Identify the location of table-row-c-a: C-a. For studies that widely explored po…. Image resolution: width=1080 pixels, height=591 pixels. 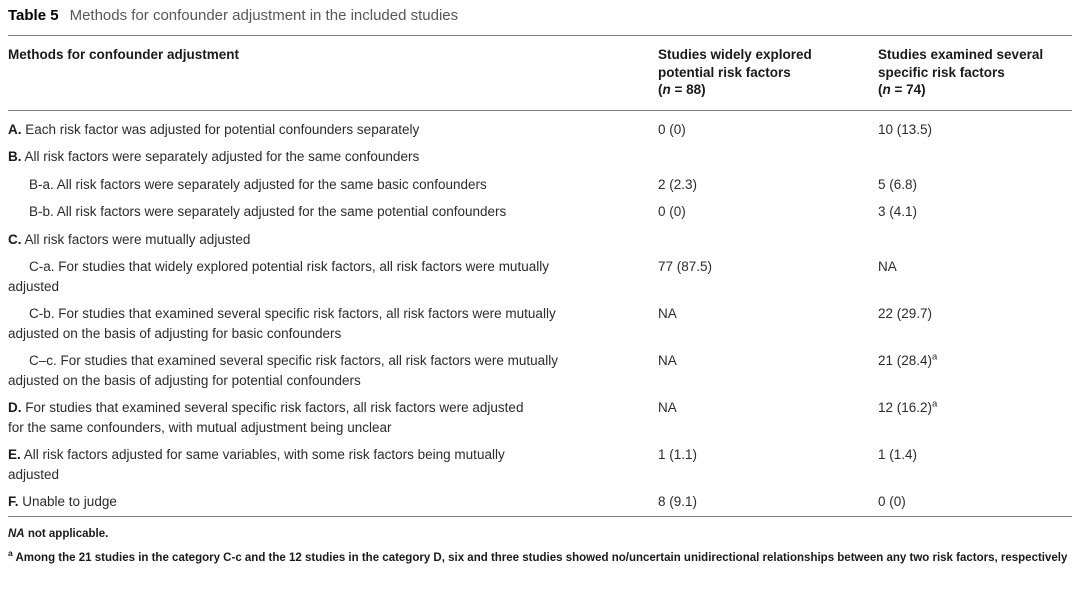
(540, 276).